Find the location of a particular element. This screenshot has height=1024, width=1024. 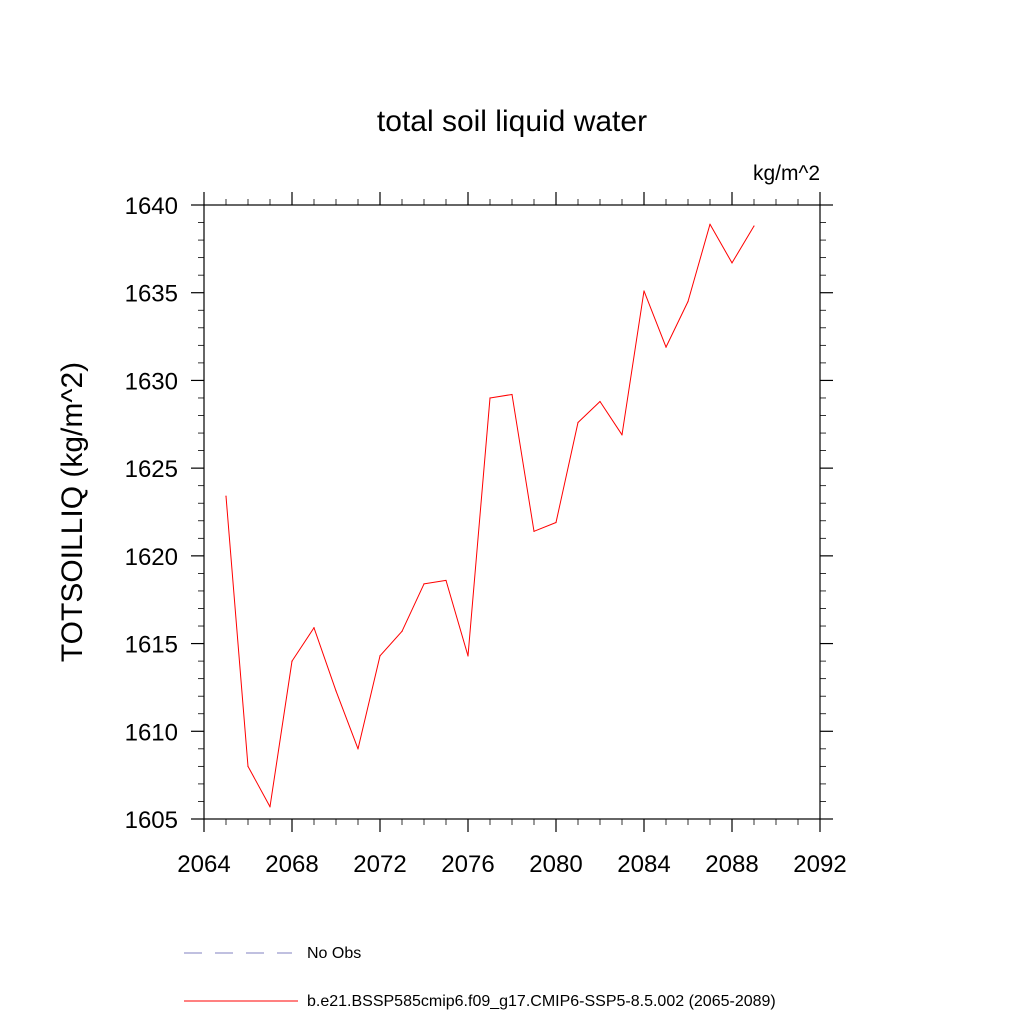

y-tick-label: 1640 is located at coordinates (151, 206).